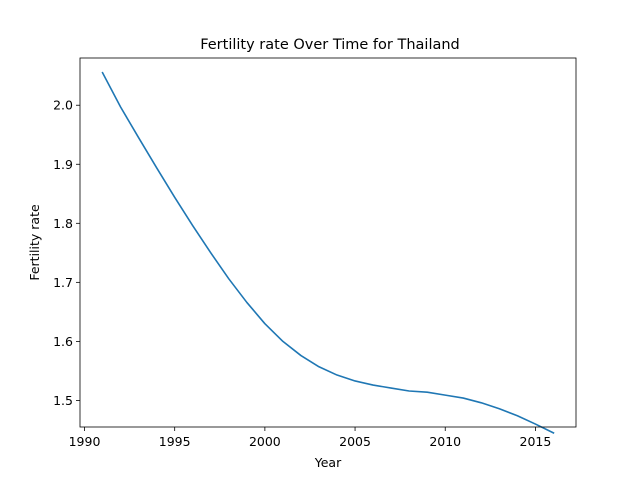 The image size is (640, 480). Describe the element at coordinates (445, 441) in the screenshot. I see `x-tick-label: 2010` at that location.